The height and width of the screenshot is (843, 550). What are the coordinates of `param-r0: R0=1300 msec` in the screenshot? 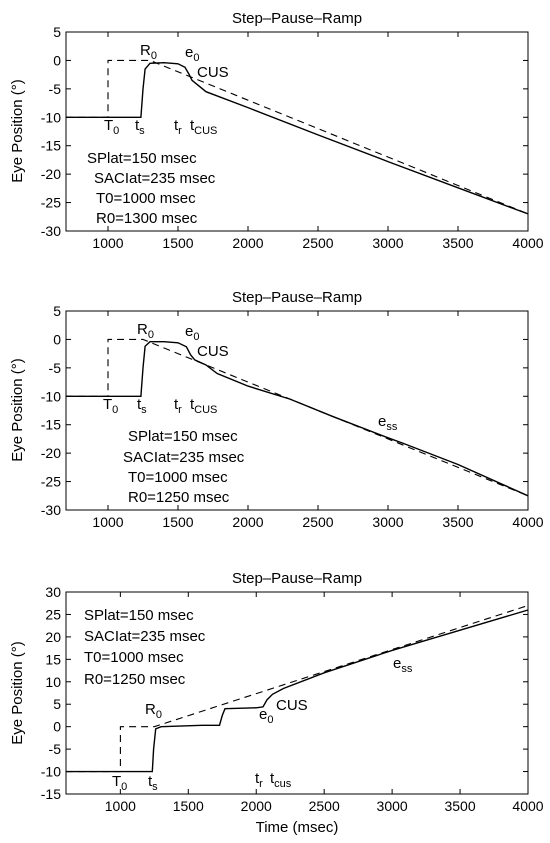 It's located at (147, 218).